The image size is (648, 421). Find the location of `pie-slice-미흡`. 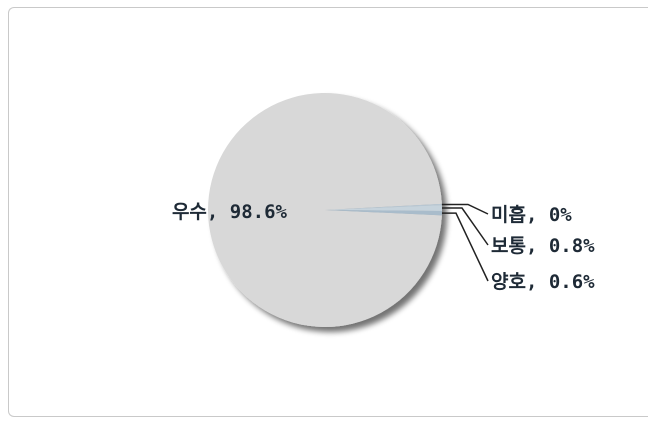

pie-slice-미흡 is located at coordinates (383, 206).